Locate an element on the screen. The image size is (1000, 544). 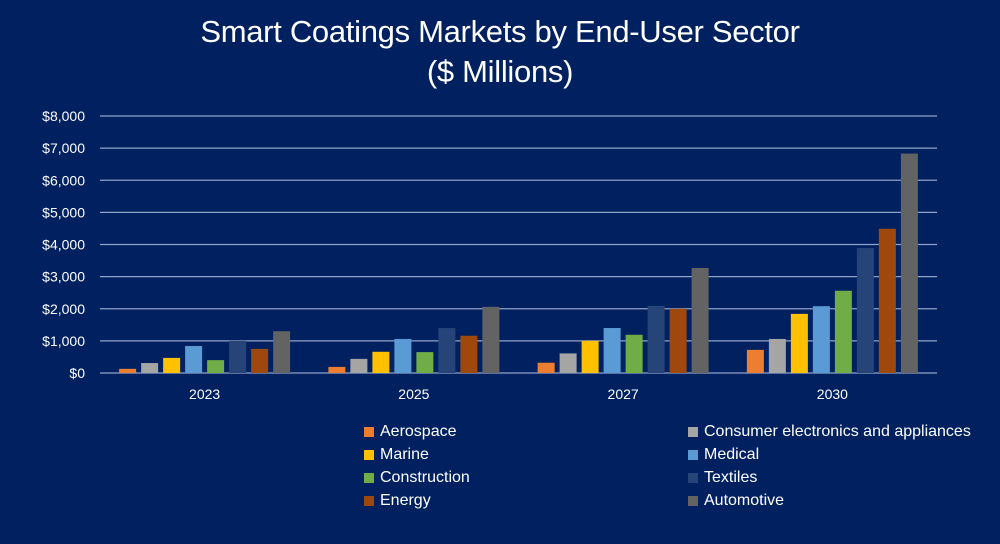
x-tick-label: 2025 is located at coordinates (413, 394).